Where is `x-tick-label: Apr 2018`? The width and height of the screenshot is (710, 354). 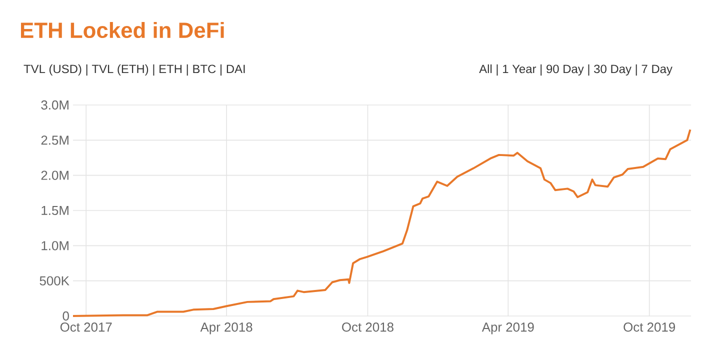
x-tick-label: Apr 2018 is located at coordinates (226, 328).